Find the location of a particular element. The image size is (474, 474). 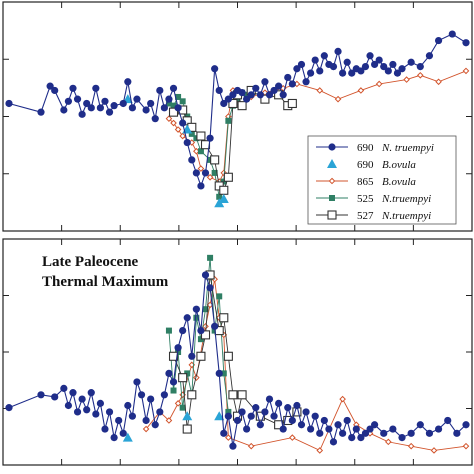

bottom-series-690-b-ovula is located at coordinates (173, 426).